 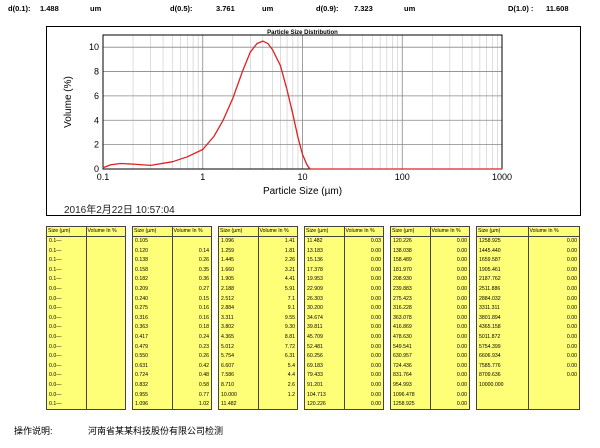 What do you see at coordinates (490, 241) in the screenshot?
I see `size-cell: 1258.925` at bounding box center [490, 241].